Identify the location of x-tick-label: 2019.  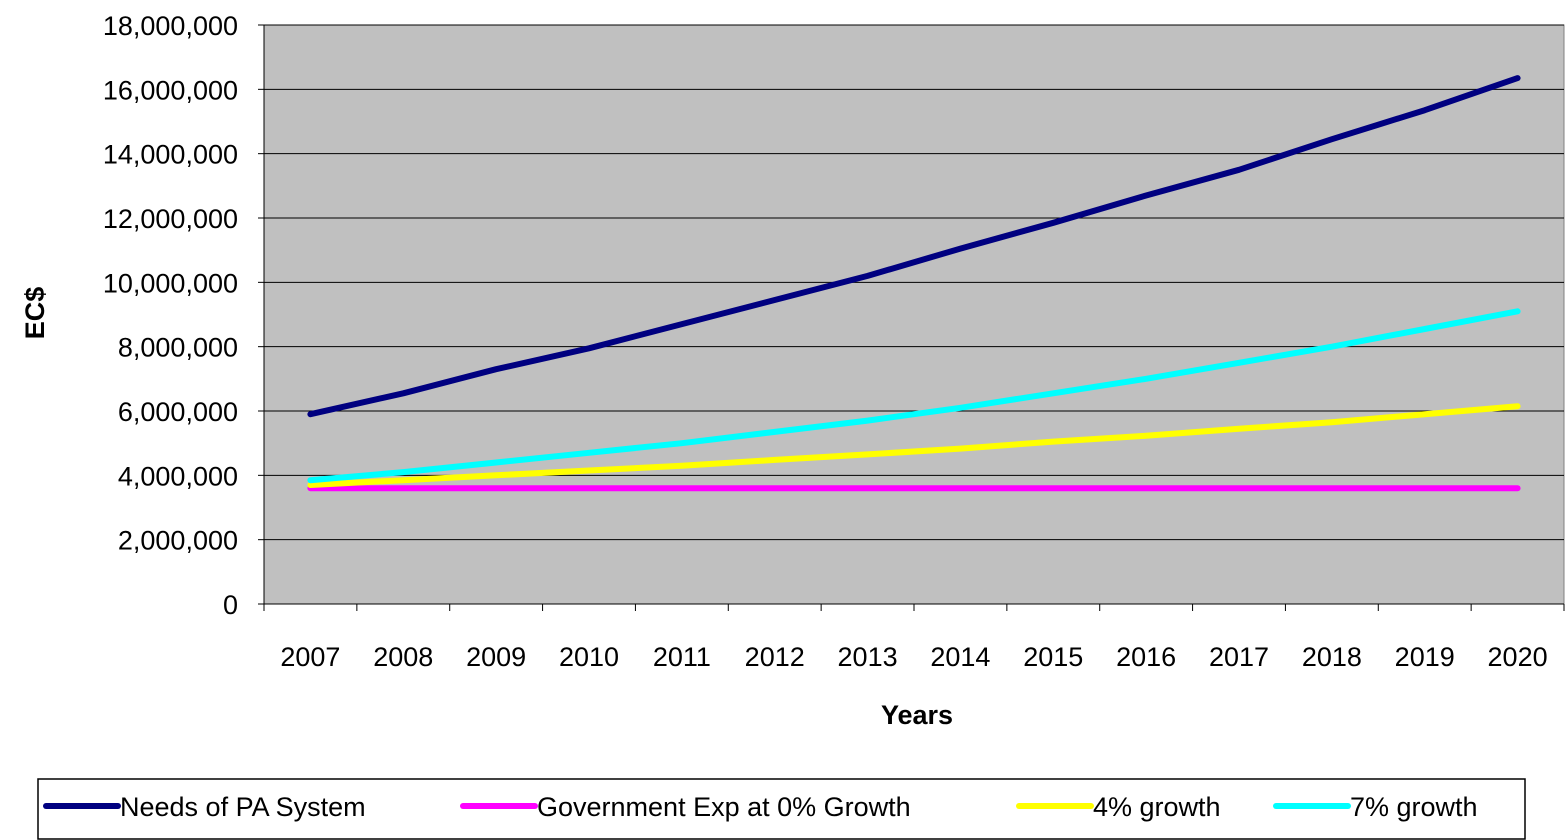
(1425, 657).